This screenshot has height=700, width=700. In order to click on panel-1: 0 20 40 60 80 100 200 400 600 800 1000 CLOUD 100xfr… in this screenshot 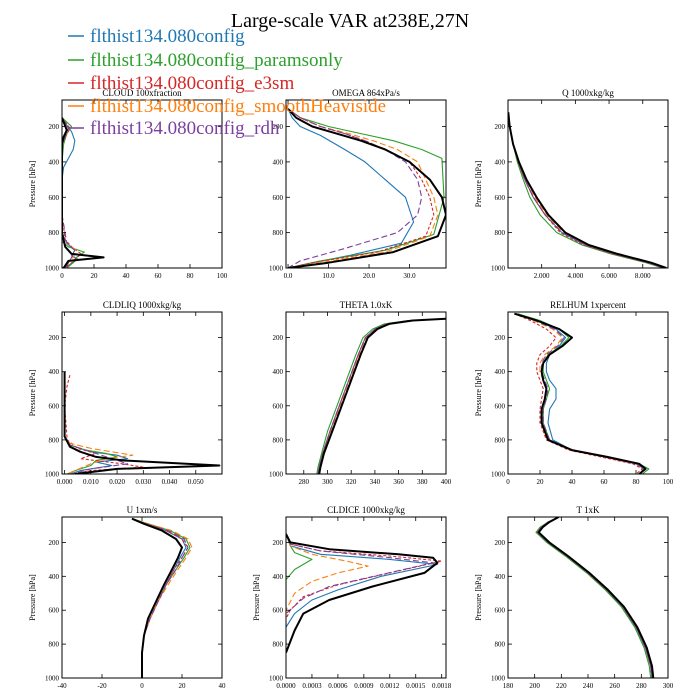, I will do `click(128, 184)`.